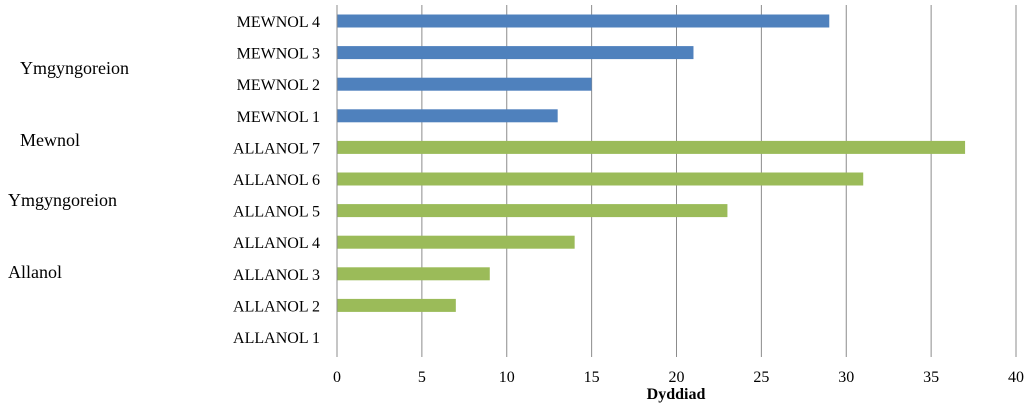 The width and height of the screenshot is (1029, 403). I want to click on x-tick-5: 5, so click(422, 377).